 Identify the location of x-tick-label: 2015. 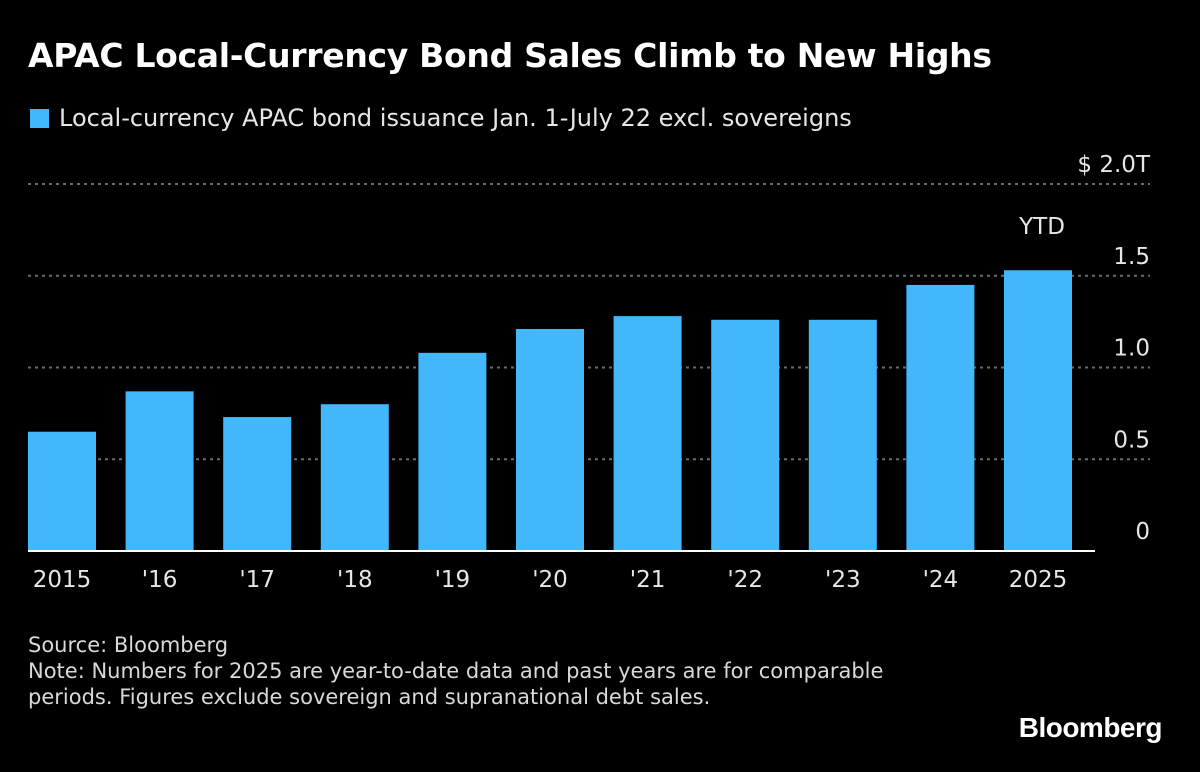
(62, 580).